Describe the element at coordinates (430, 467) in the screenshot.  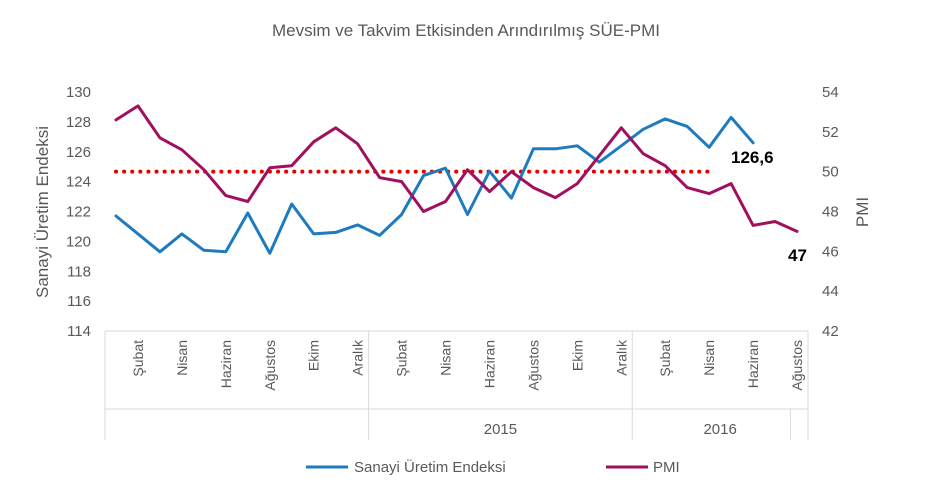
I see `legend-label-sanayi-uretim-endeksi: Sanayi Üretim Endeksi` at that location.